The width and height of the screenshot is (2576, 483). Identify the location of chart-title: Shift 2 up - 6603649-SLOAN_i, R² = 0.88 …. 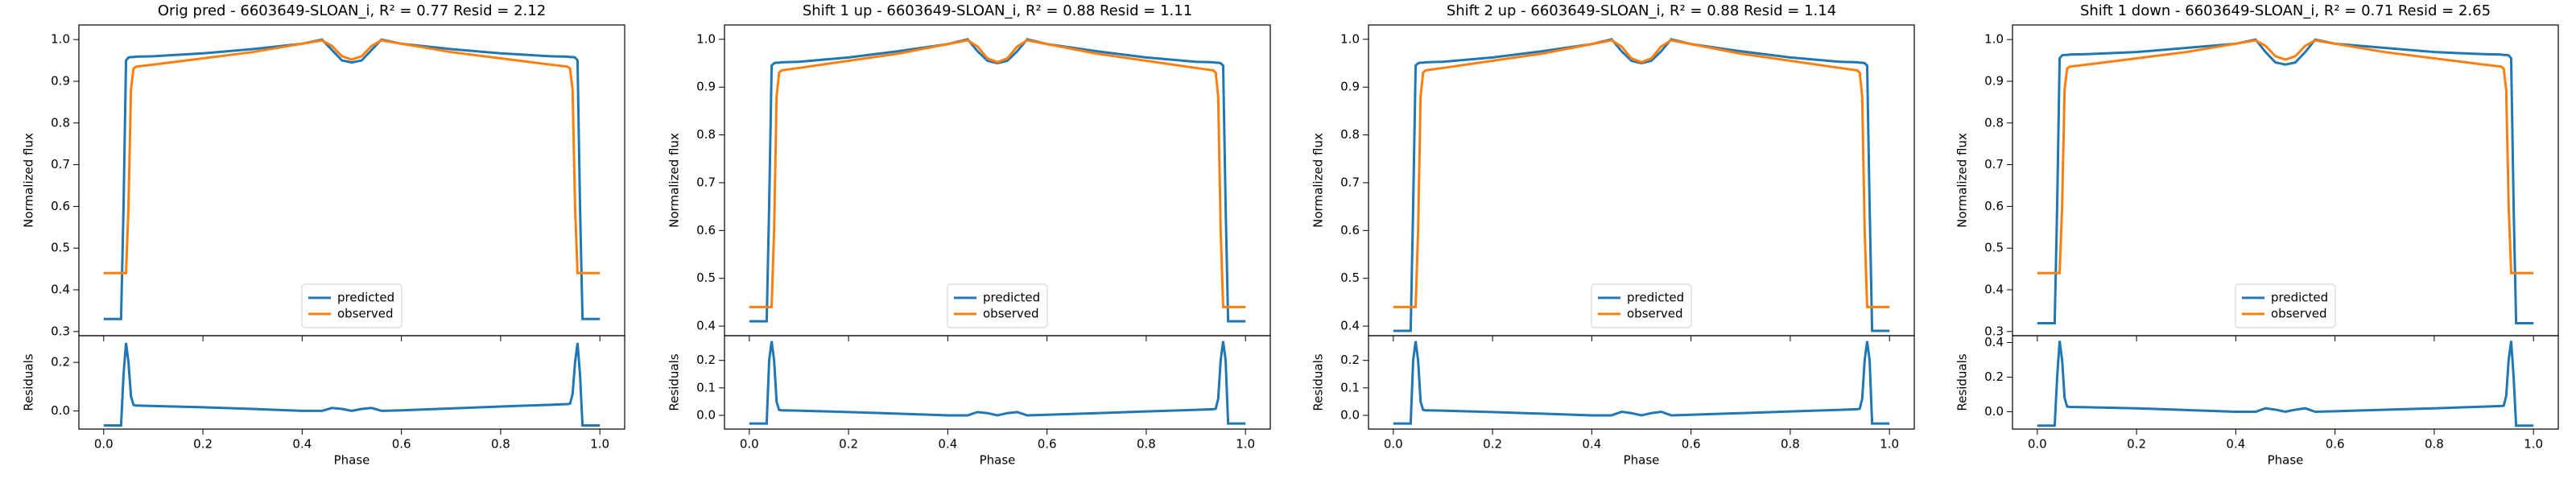
(1641, 10).